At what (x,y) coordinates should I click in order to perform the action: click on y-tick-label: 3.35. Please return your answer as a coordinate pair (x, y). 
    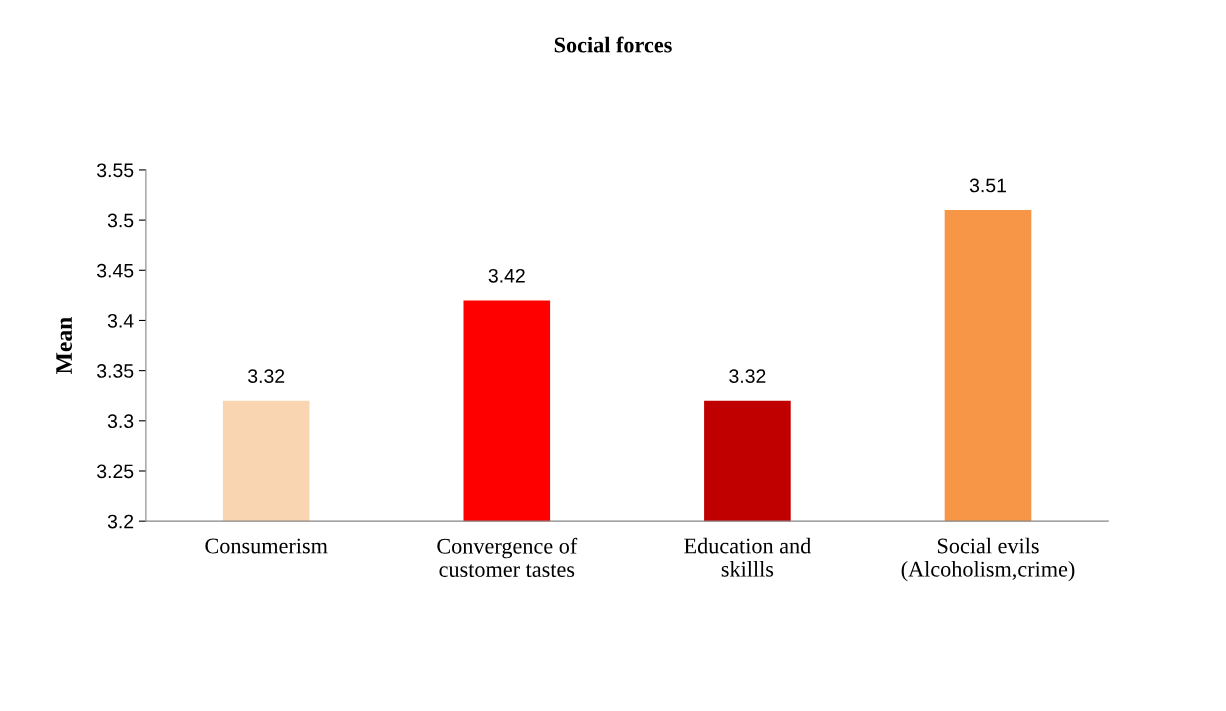
    Looking at the image, I should click on (115, 371).